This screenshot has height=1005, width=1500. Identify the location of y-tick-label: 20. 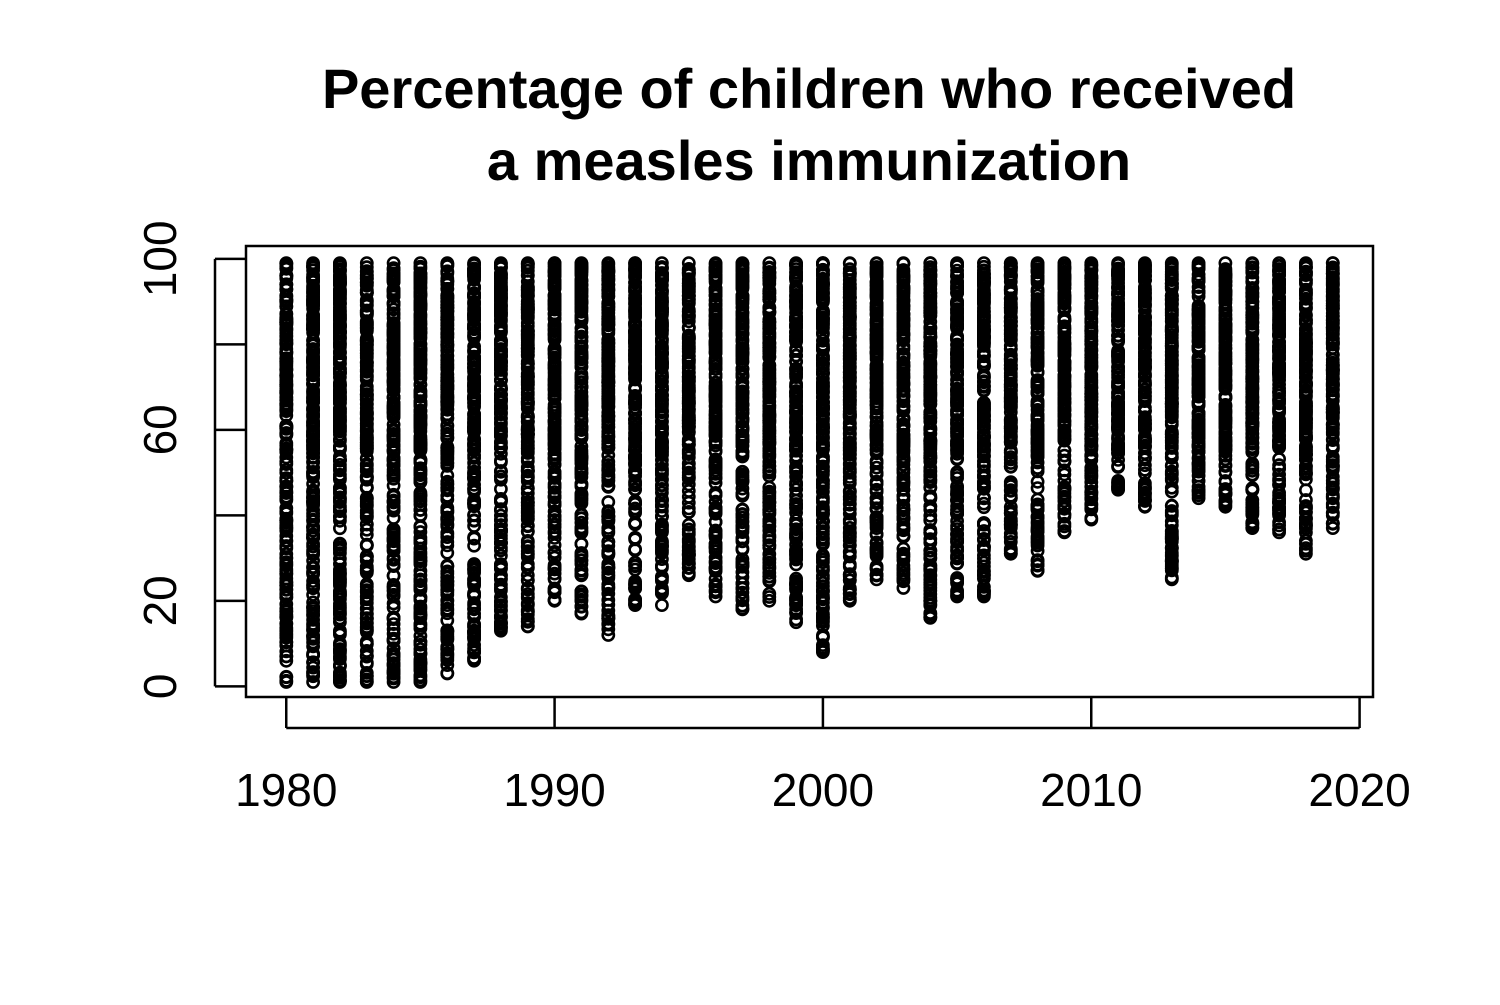
(160, 600).